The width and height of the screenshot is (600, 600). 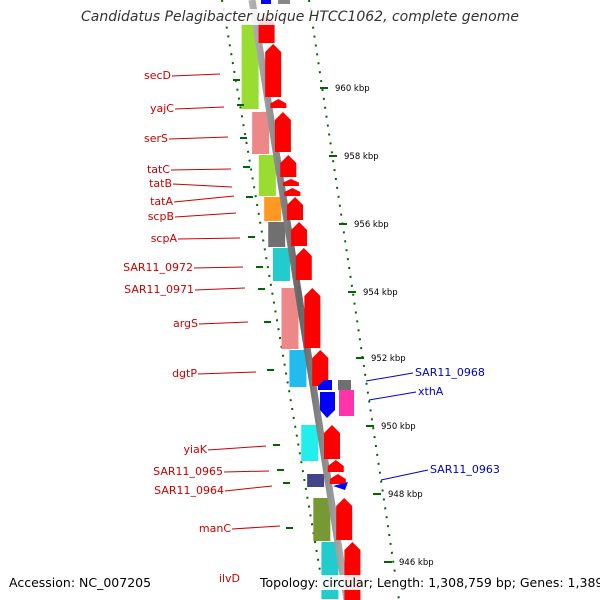 I want to click on reverse-gene-arrow-xtha, so click(x=327, y=405).